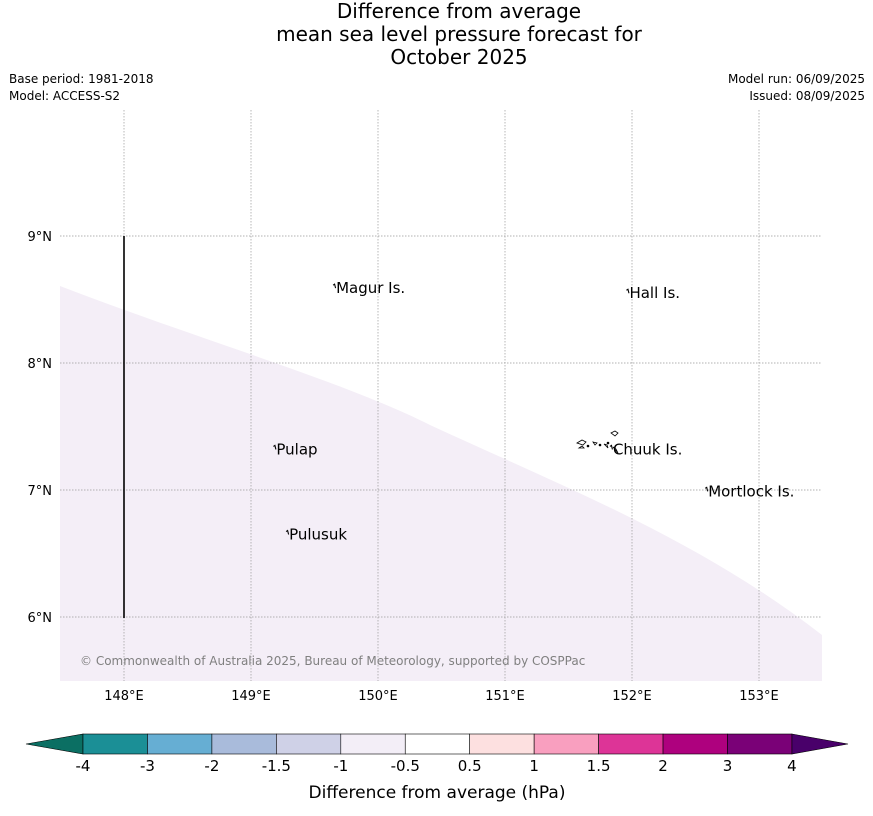 The image size is (873, 816). I want to click on model-name: Model: ACCESS-S2, so click(65, 96).